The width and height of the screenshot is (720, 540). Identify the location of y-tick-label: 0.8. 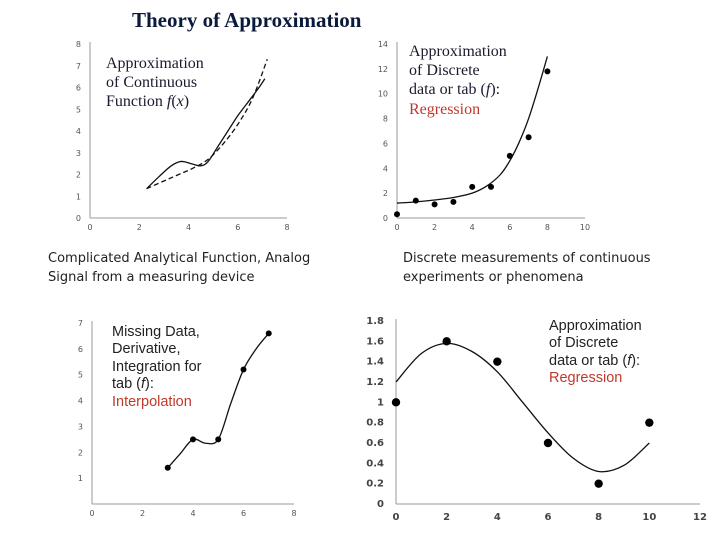
(375, 423).